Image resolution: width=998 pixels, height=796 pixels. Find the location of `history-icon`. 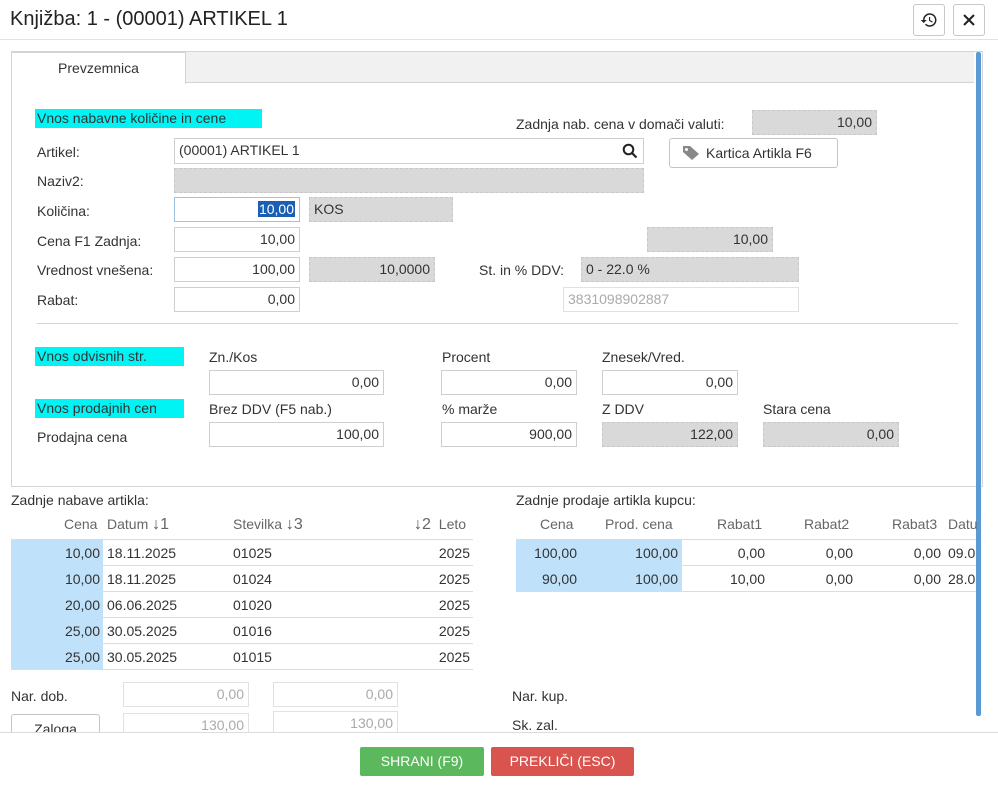

history-icon is located at coordinates (928, 20).